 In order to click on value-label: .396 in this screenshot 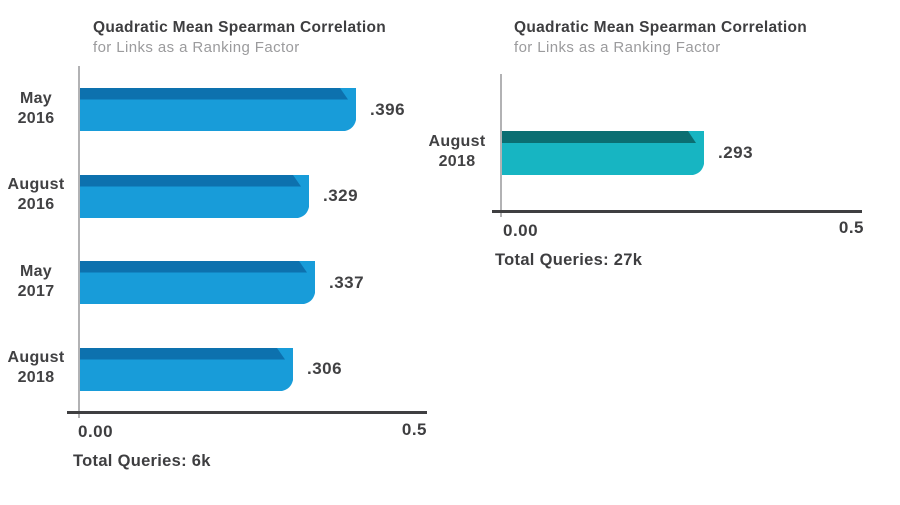, I will do `click(388, 109)`.